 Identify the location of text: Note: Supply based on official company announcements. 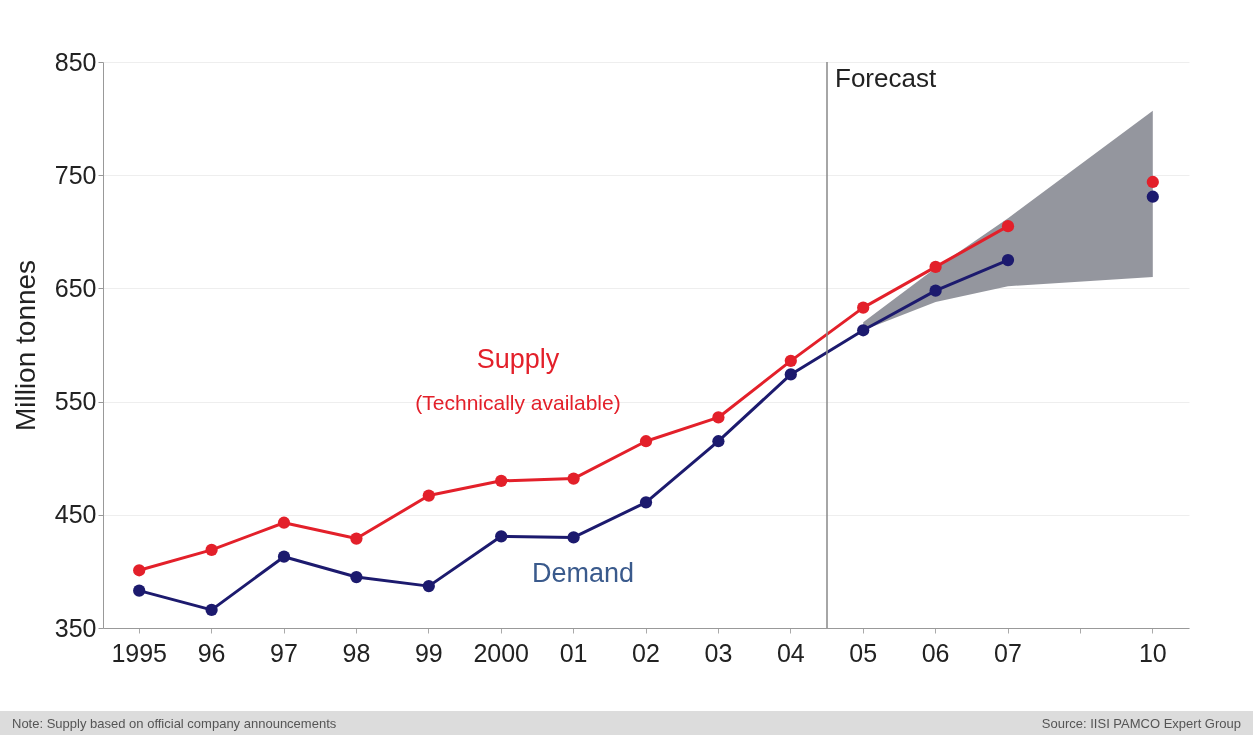
(174, 723).